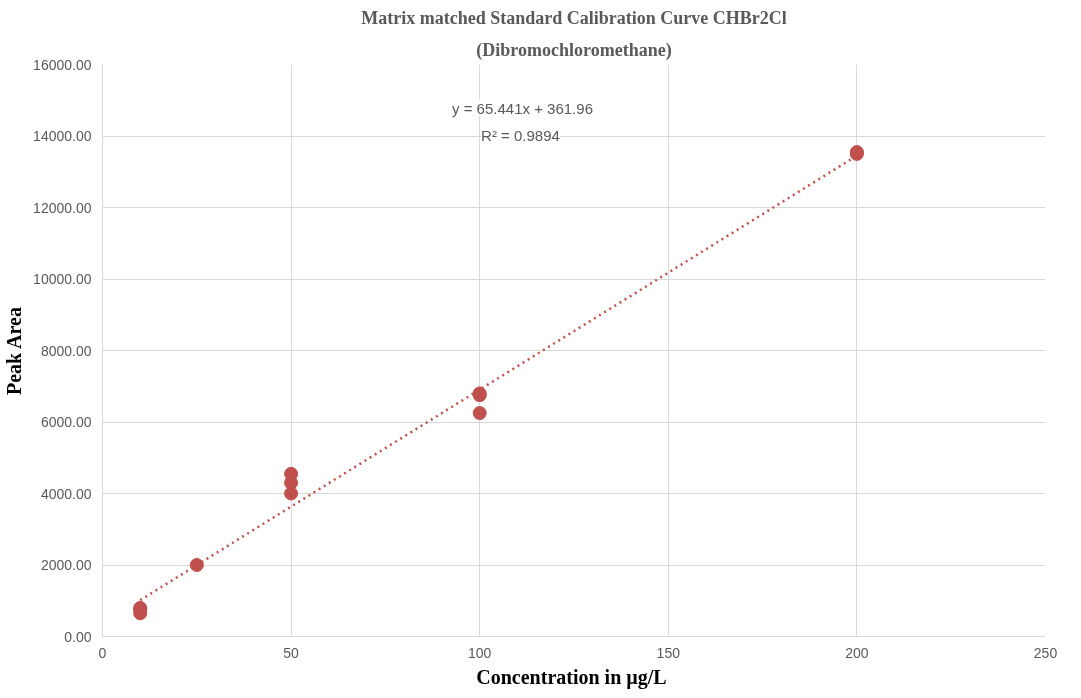 Image resolution: width=1081 pixels, height=698 pixels. Describe the element at coordinates (62, 207) in the screenshot. I see `y-tick-label: 12000.00` at that location.